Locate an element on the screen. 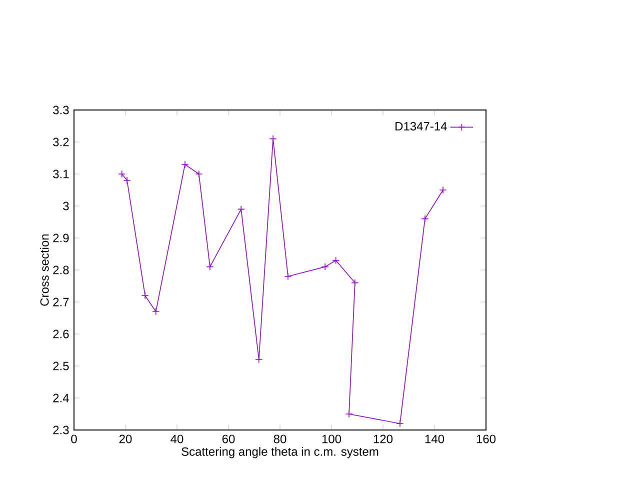  y-tick-label: 3.3 is located at coordinates (61, 110).